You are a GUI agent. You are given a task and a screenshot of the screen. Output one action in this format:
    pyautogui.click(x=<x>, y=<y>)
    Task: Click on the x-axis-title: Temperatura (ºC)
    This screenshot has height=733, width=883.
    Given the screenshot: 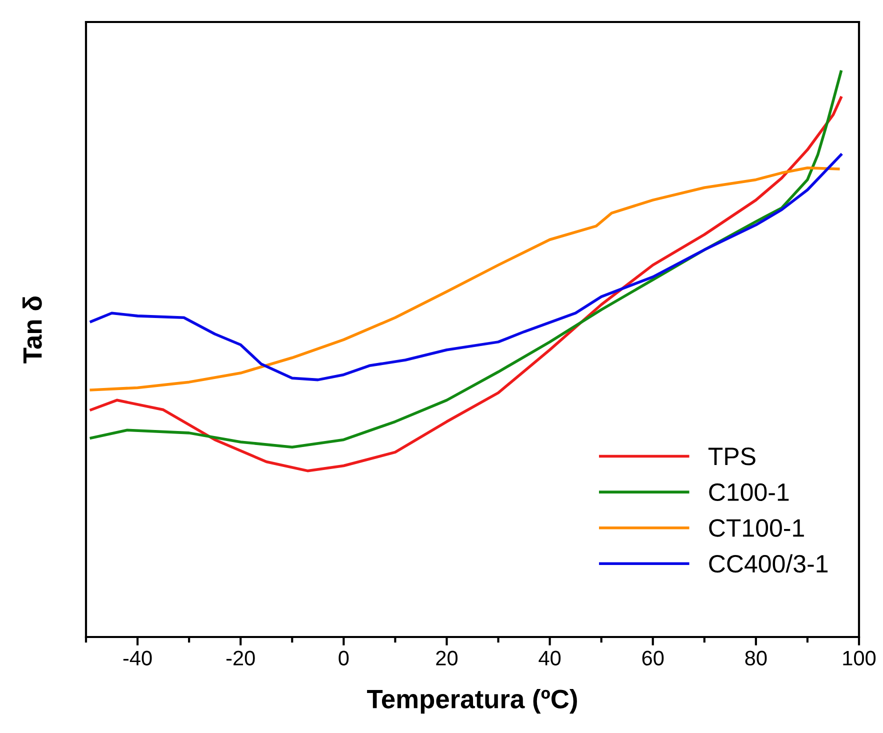 What is the action you would take?
    pyautogui.click(x=472, y=701)
    